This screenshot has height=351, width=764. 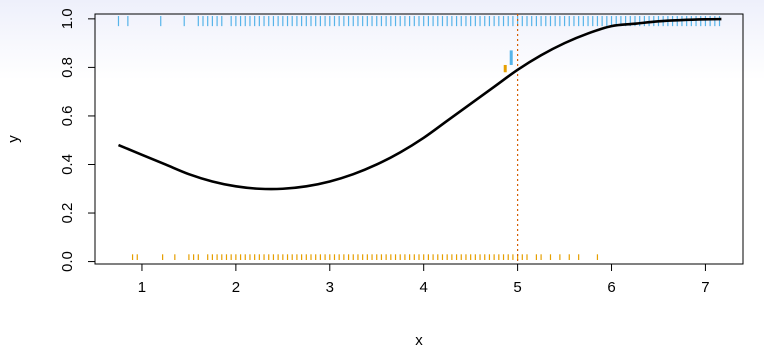 I want to click on y-tick-label: 0.6, so click(x=67, y=116).